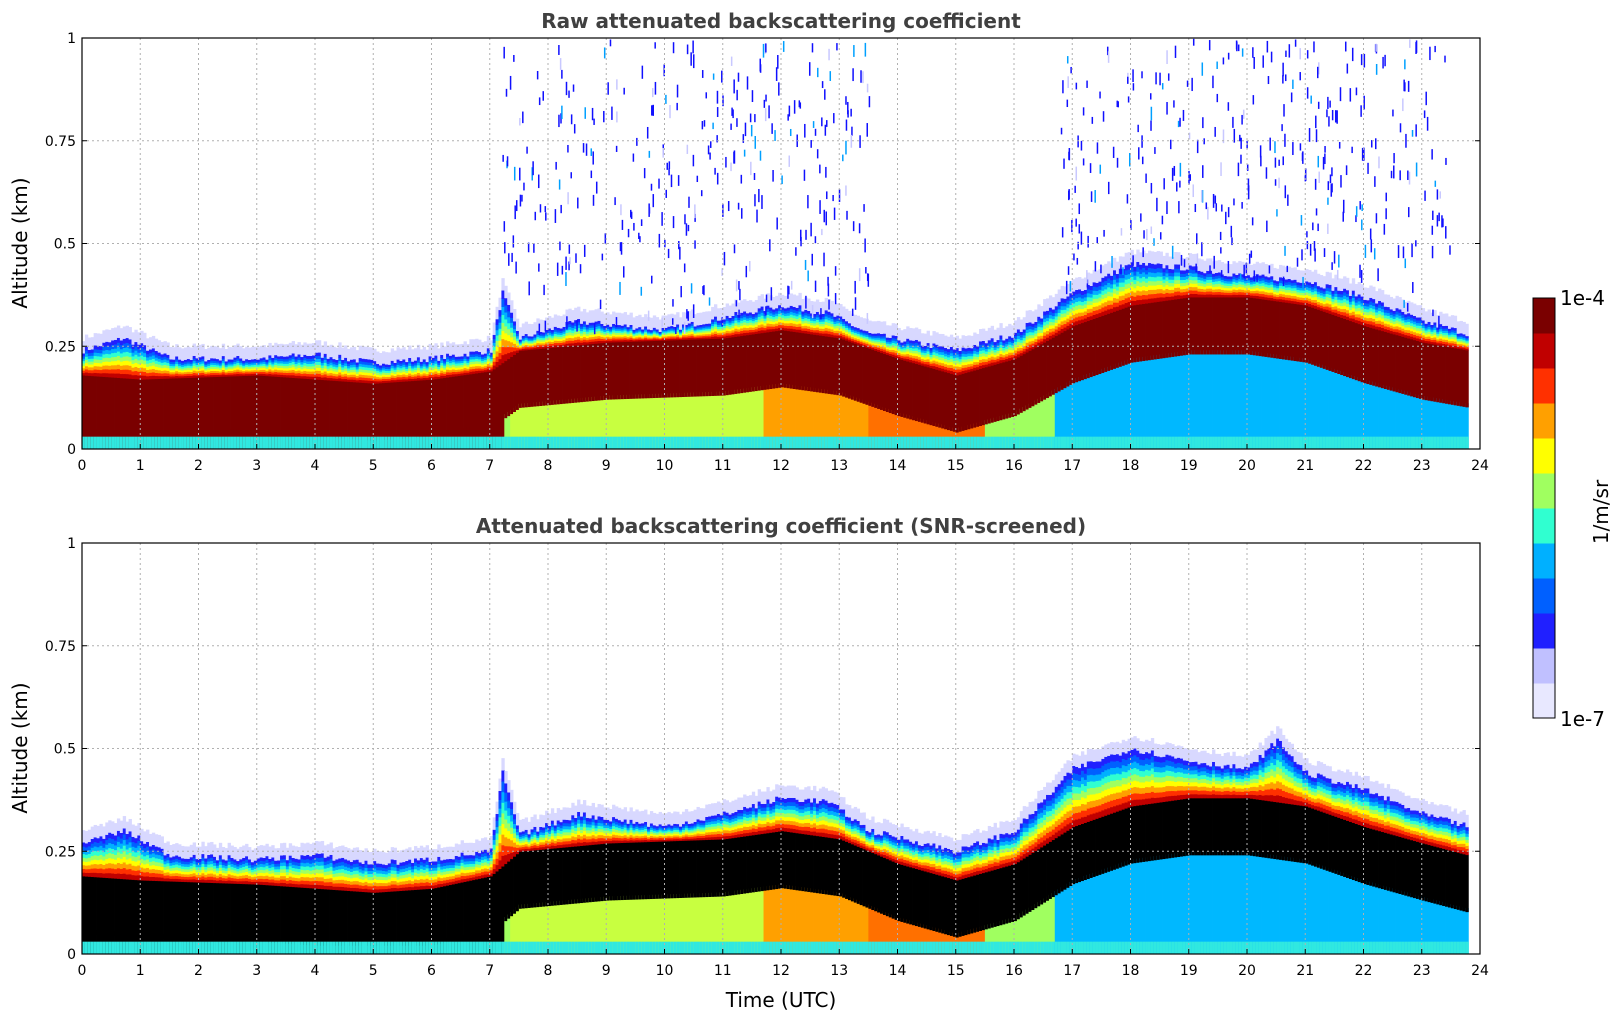  What do you see at coordinates (431, 466) in the screenshot?
I see `x-tick-label: 6` at bounding box center [431, 466].